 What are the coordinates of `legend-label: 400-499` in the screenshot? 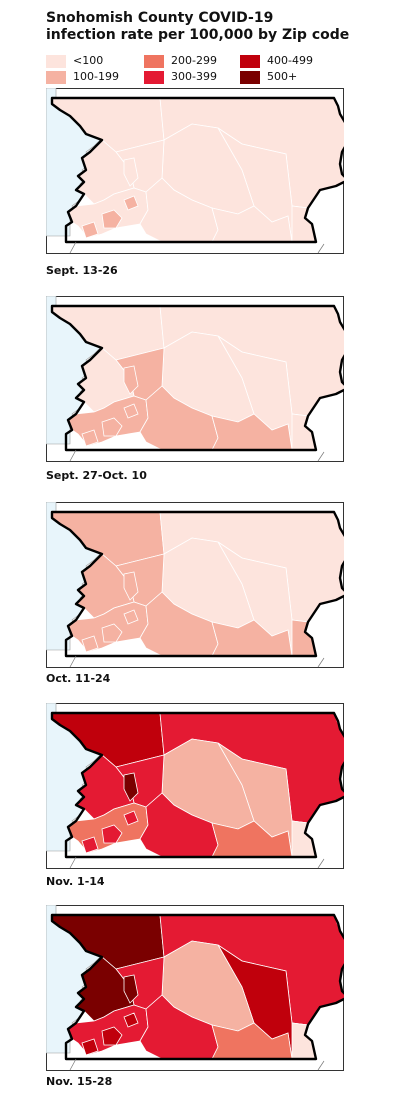 It's located at (290, 60).